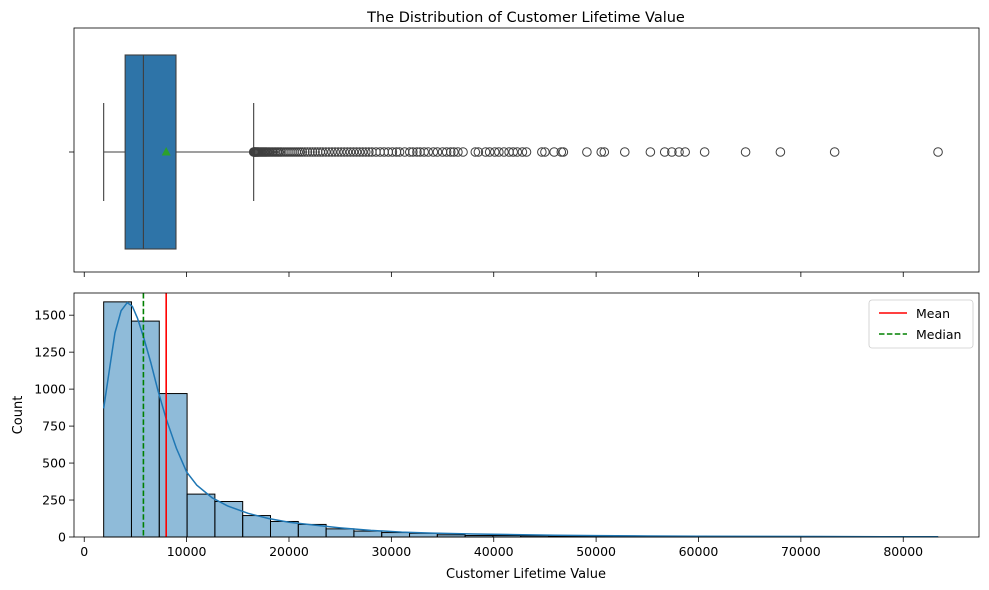  I want to click on legend-box, so click(921, 324).